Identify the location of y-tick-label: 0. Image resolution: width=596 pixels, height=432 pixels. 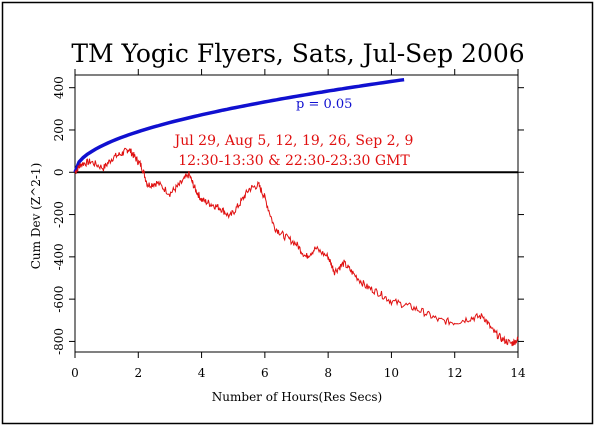
(59, 172).